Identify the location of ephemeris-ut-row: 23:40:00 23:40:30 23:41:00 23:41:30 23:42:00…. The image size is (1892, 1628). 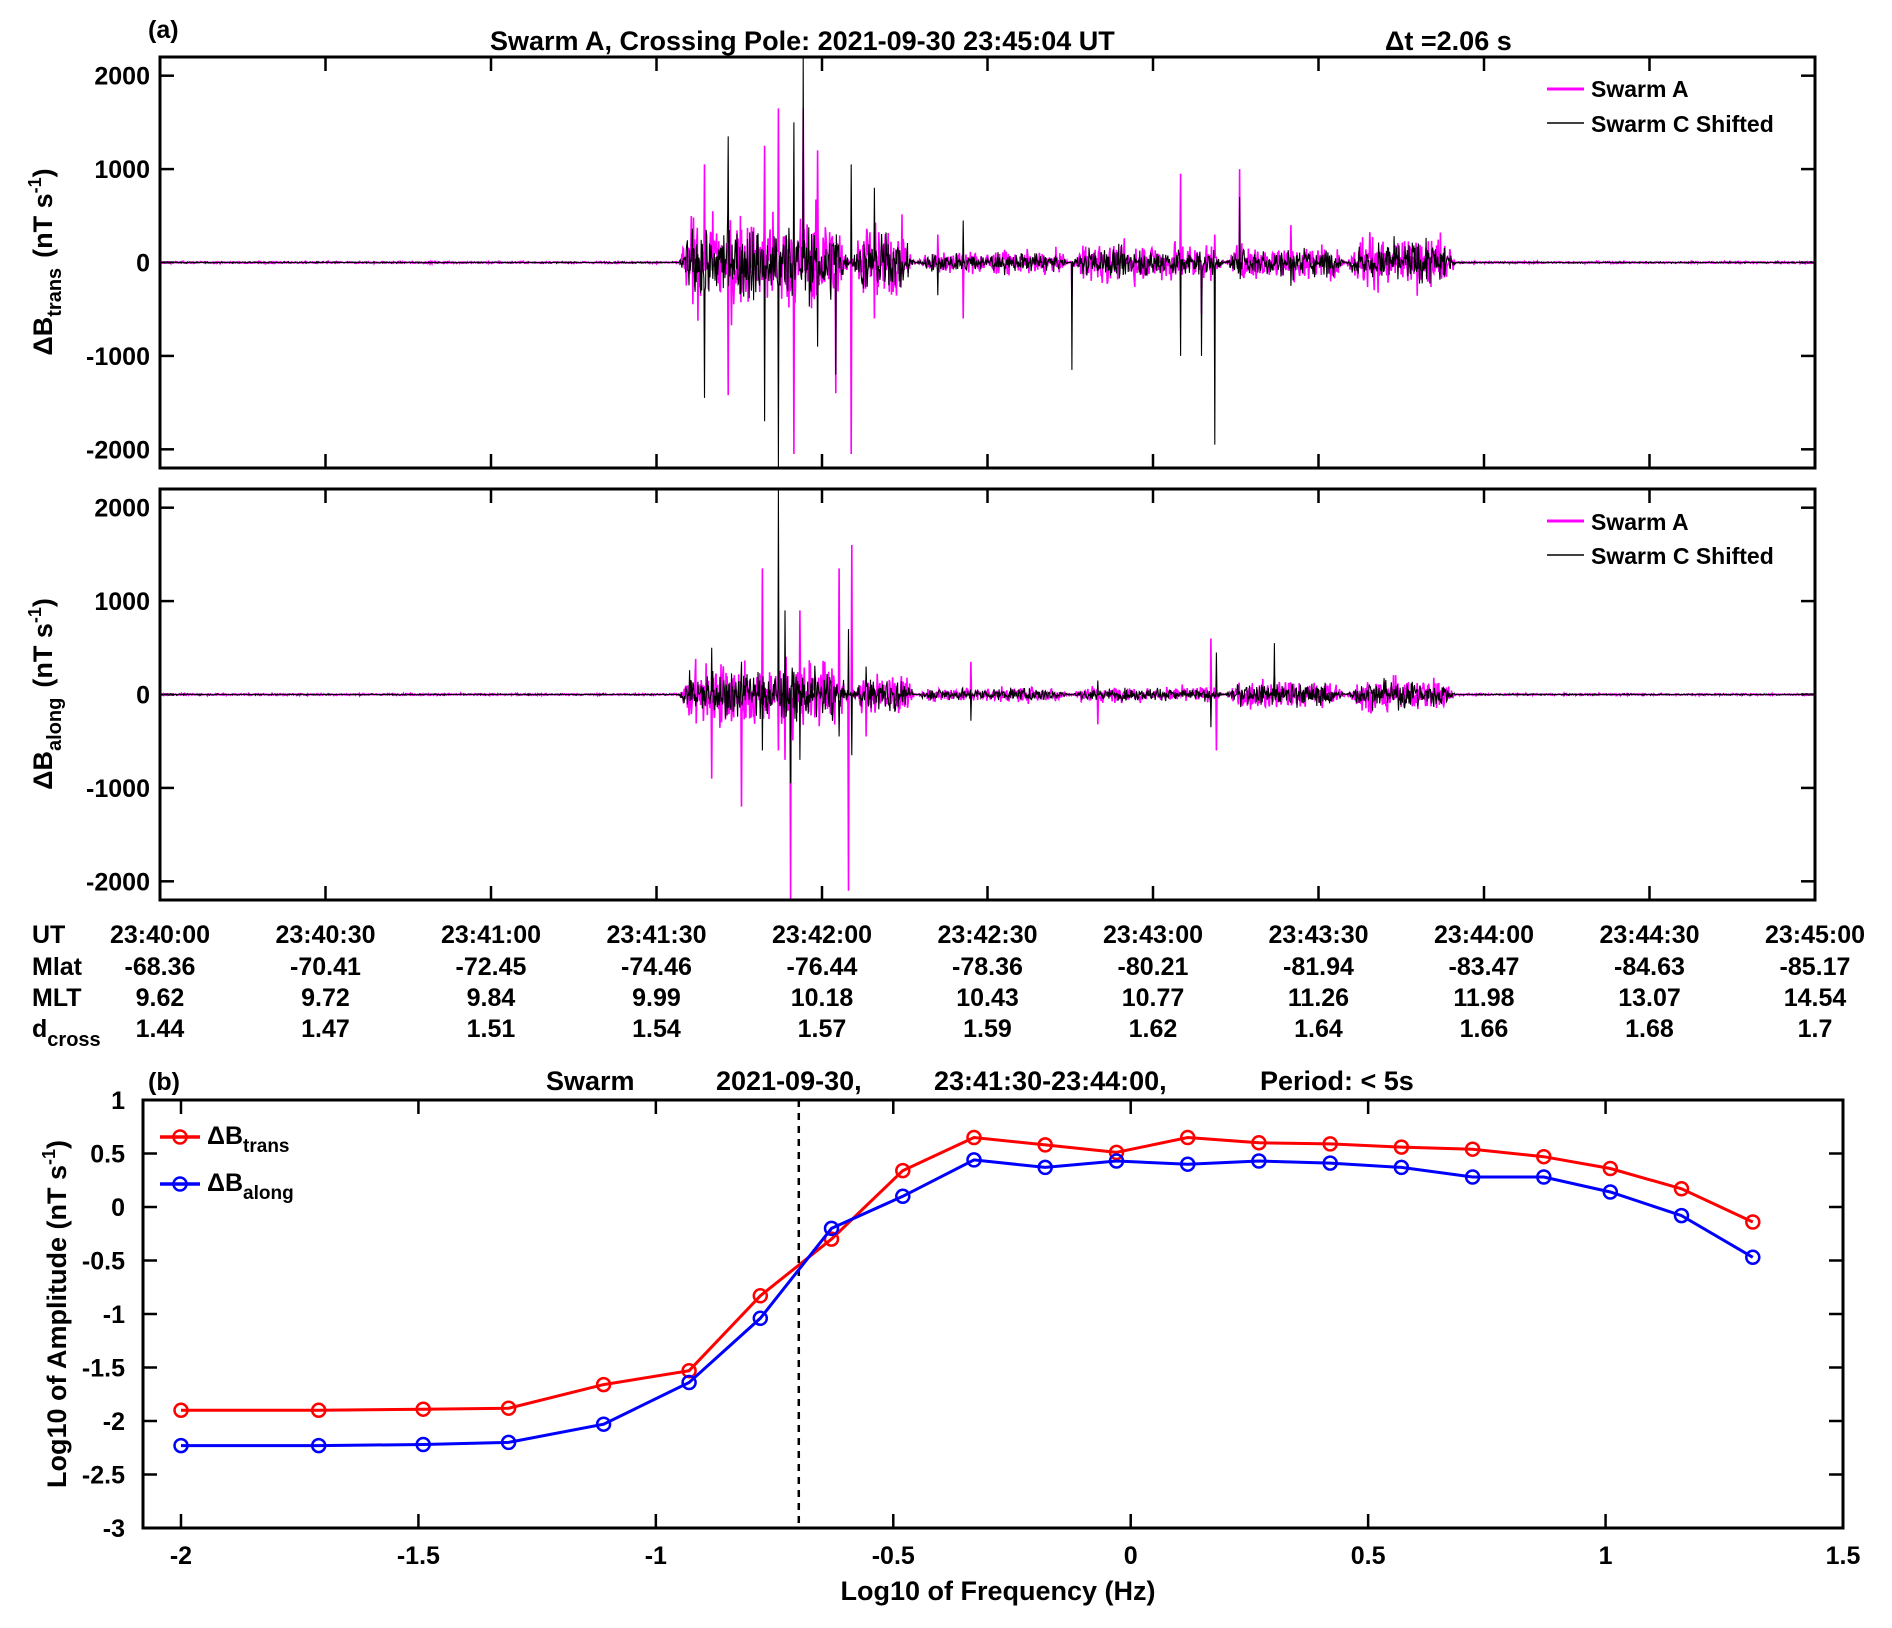
(987, 935).